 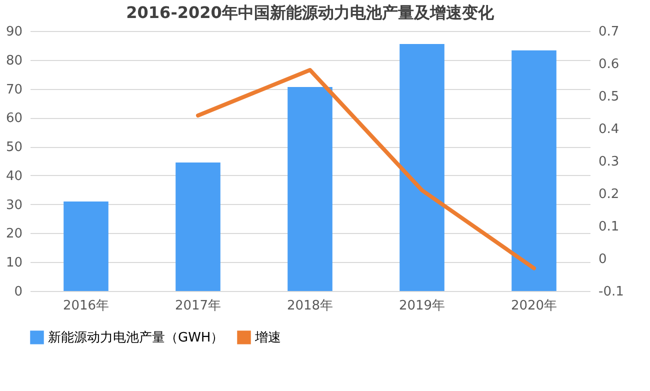 I want to click on y-tick-label: 20, so click(x=14, y=234).